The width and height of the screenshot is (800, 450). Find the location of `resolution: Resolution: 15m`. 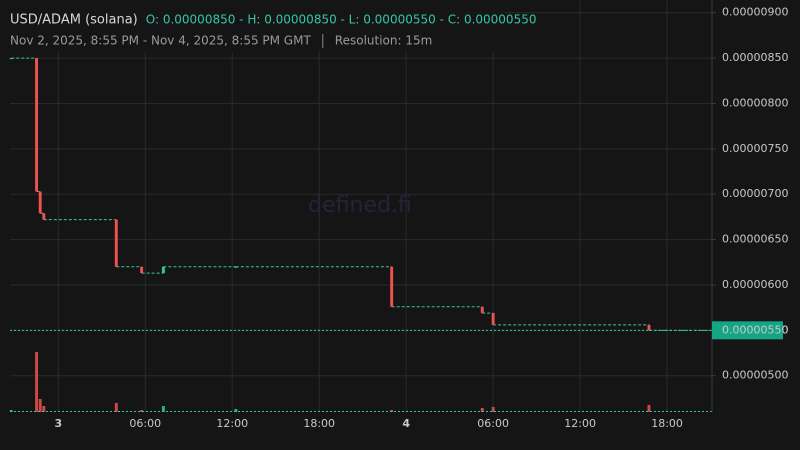

resolution: Resolution: 15m is located at coordinates (384, 41).